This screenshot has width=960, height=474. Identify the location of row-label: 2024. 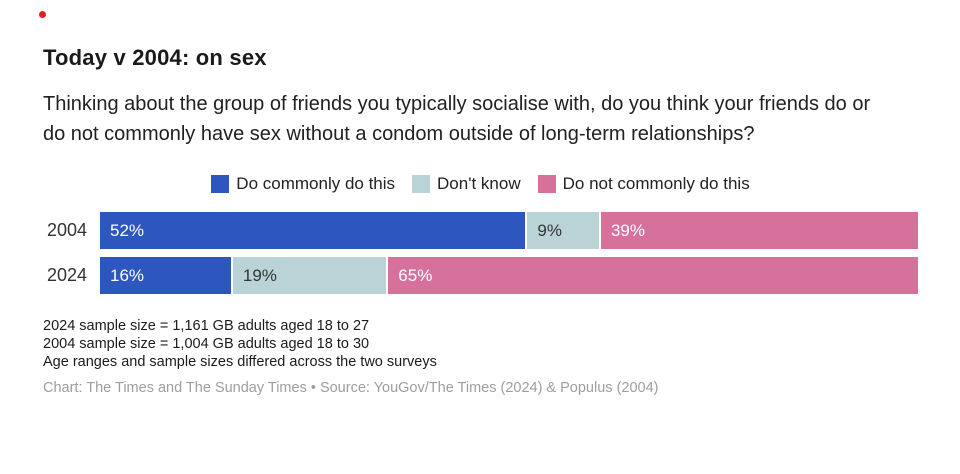
(66, 275).